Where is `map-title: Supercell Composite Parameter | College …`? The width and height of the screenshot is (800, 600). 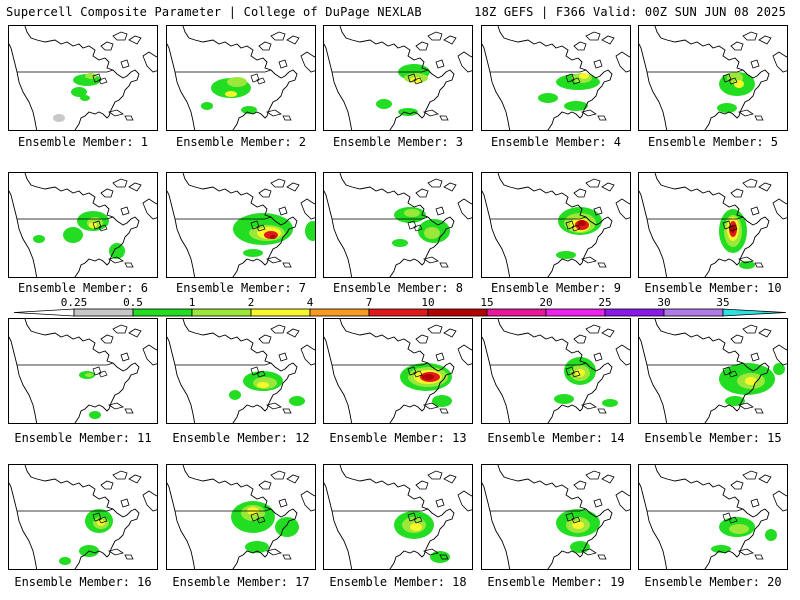 map-title: Supercell Composite Parameter | College … is located at coordinates (214, 12).